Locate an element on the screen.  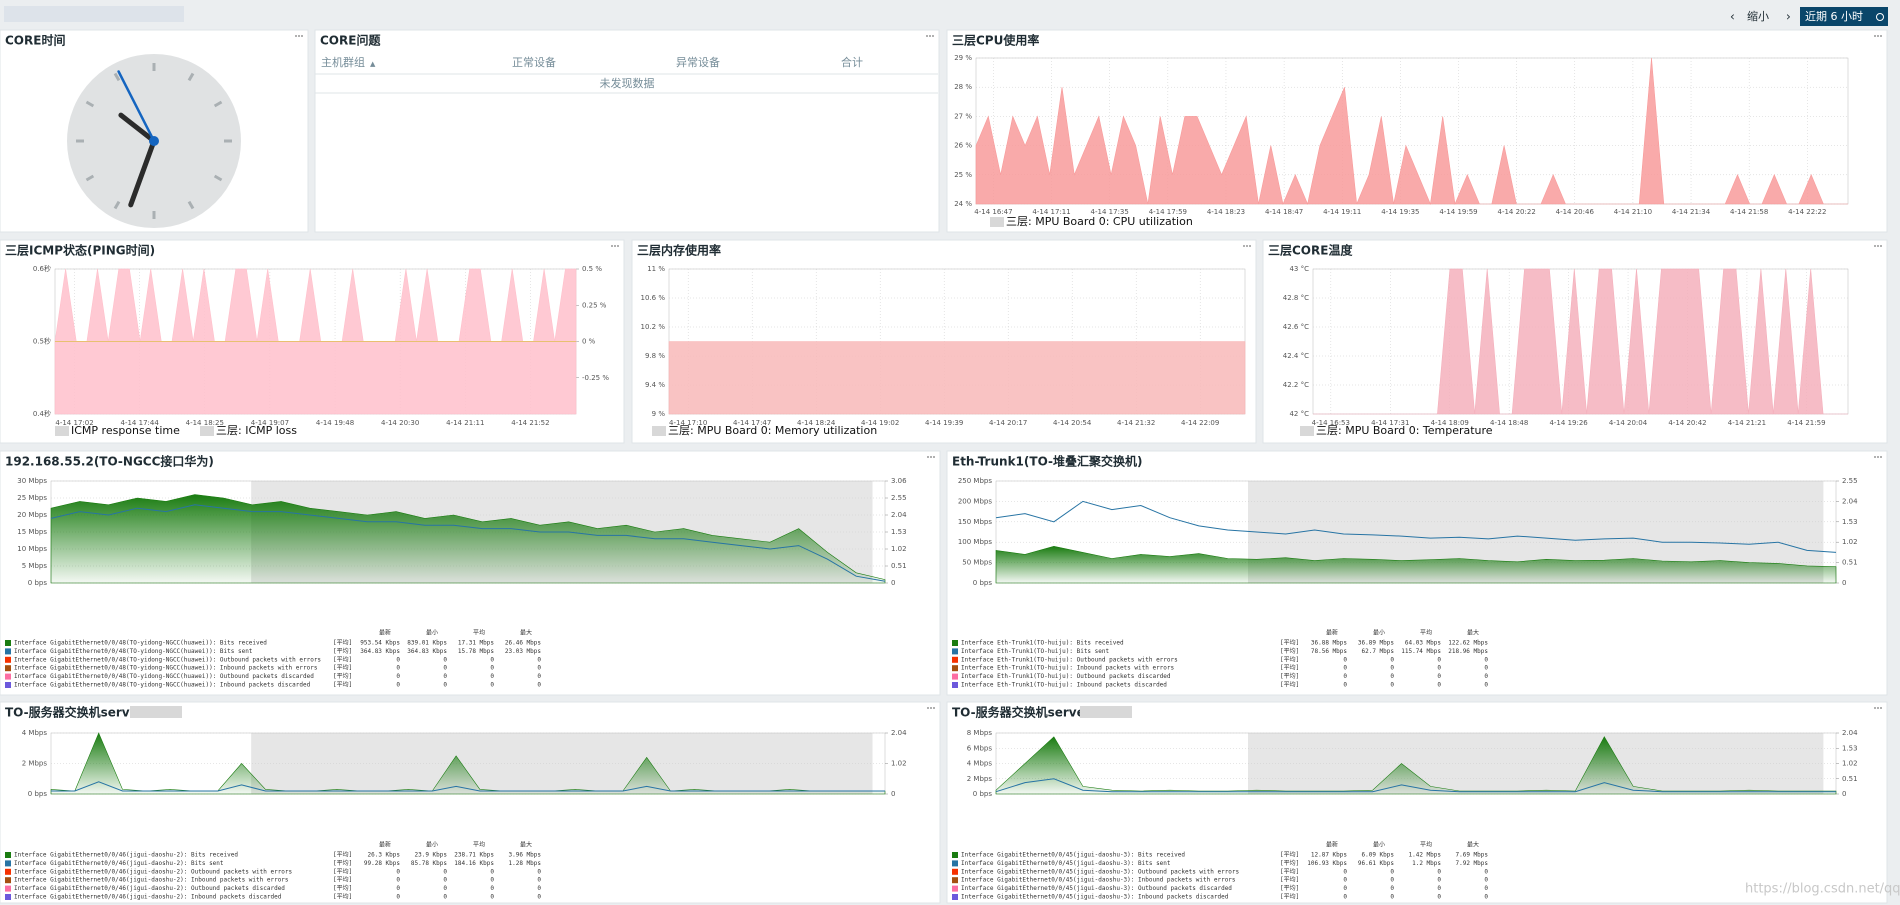
legend-stat: 96.61 Kbps is located at coordinates (1376, 863).